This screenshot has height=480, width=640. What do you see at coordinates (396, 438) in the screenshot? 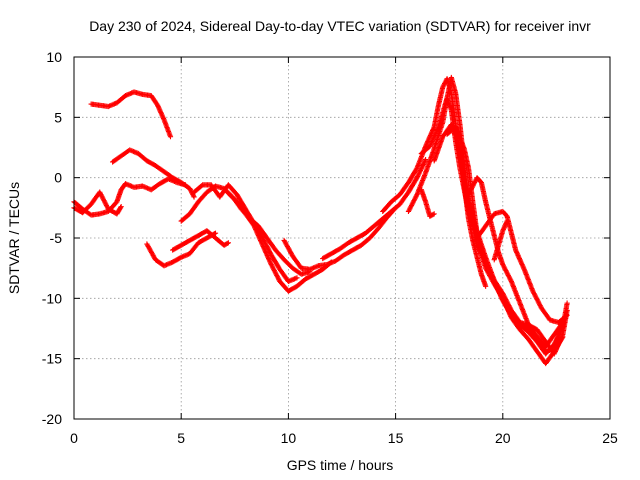
I see `x-tick-label: 15` at bounding box center [396, 438].